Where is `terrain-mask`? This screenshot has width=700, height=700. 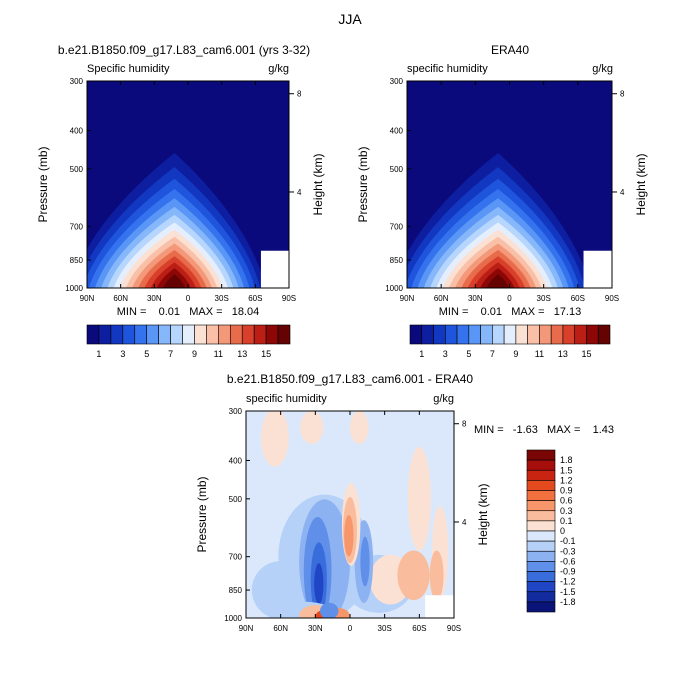 terrain-mask is located at coordinates (597, 269).